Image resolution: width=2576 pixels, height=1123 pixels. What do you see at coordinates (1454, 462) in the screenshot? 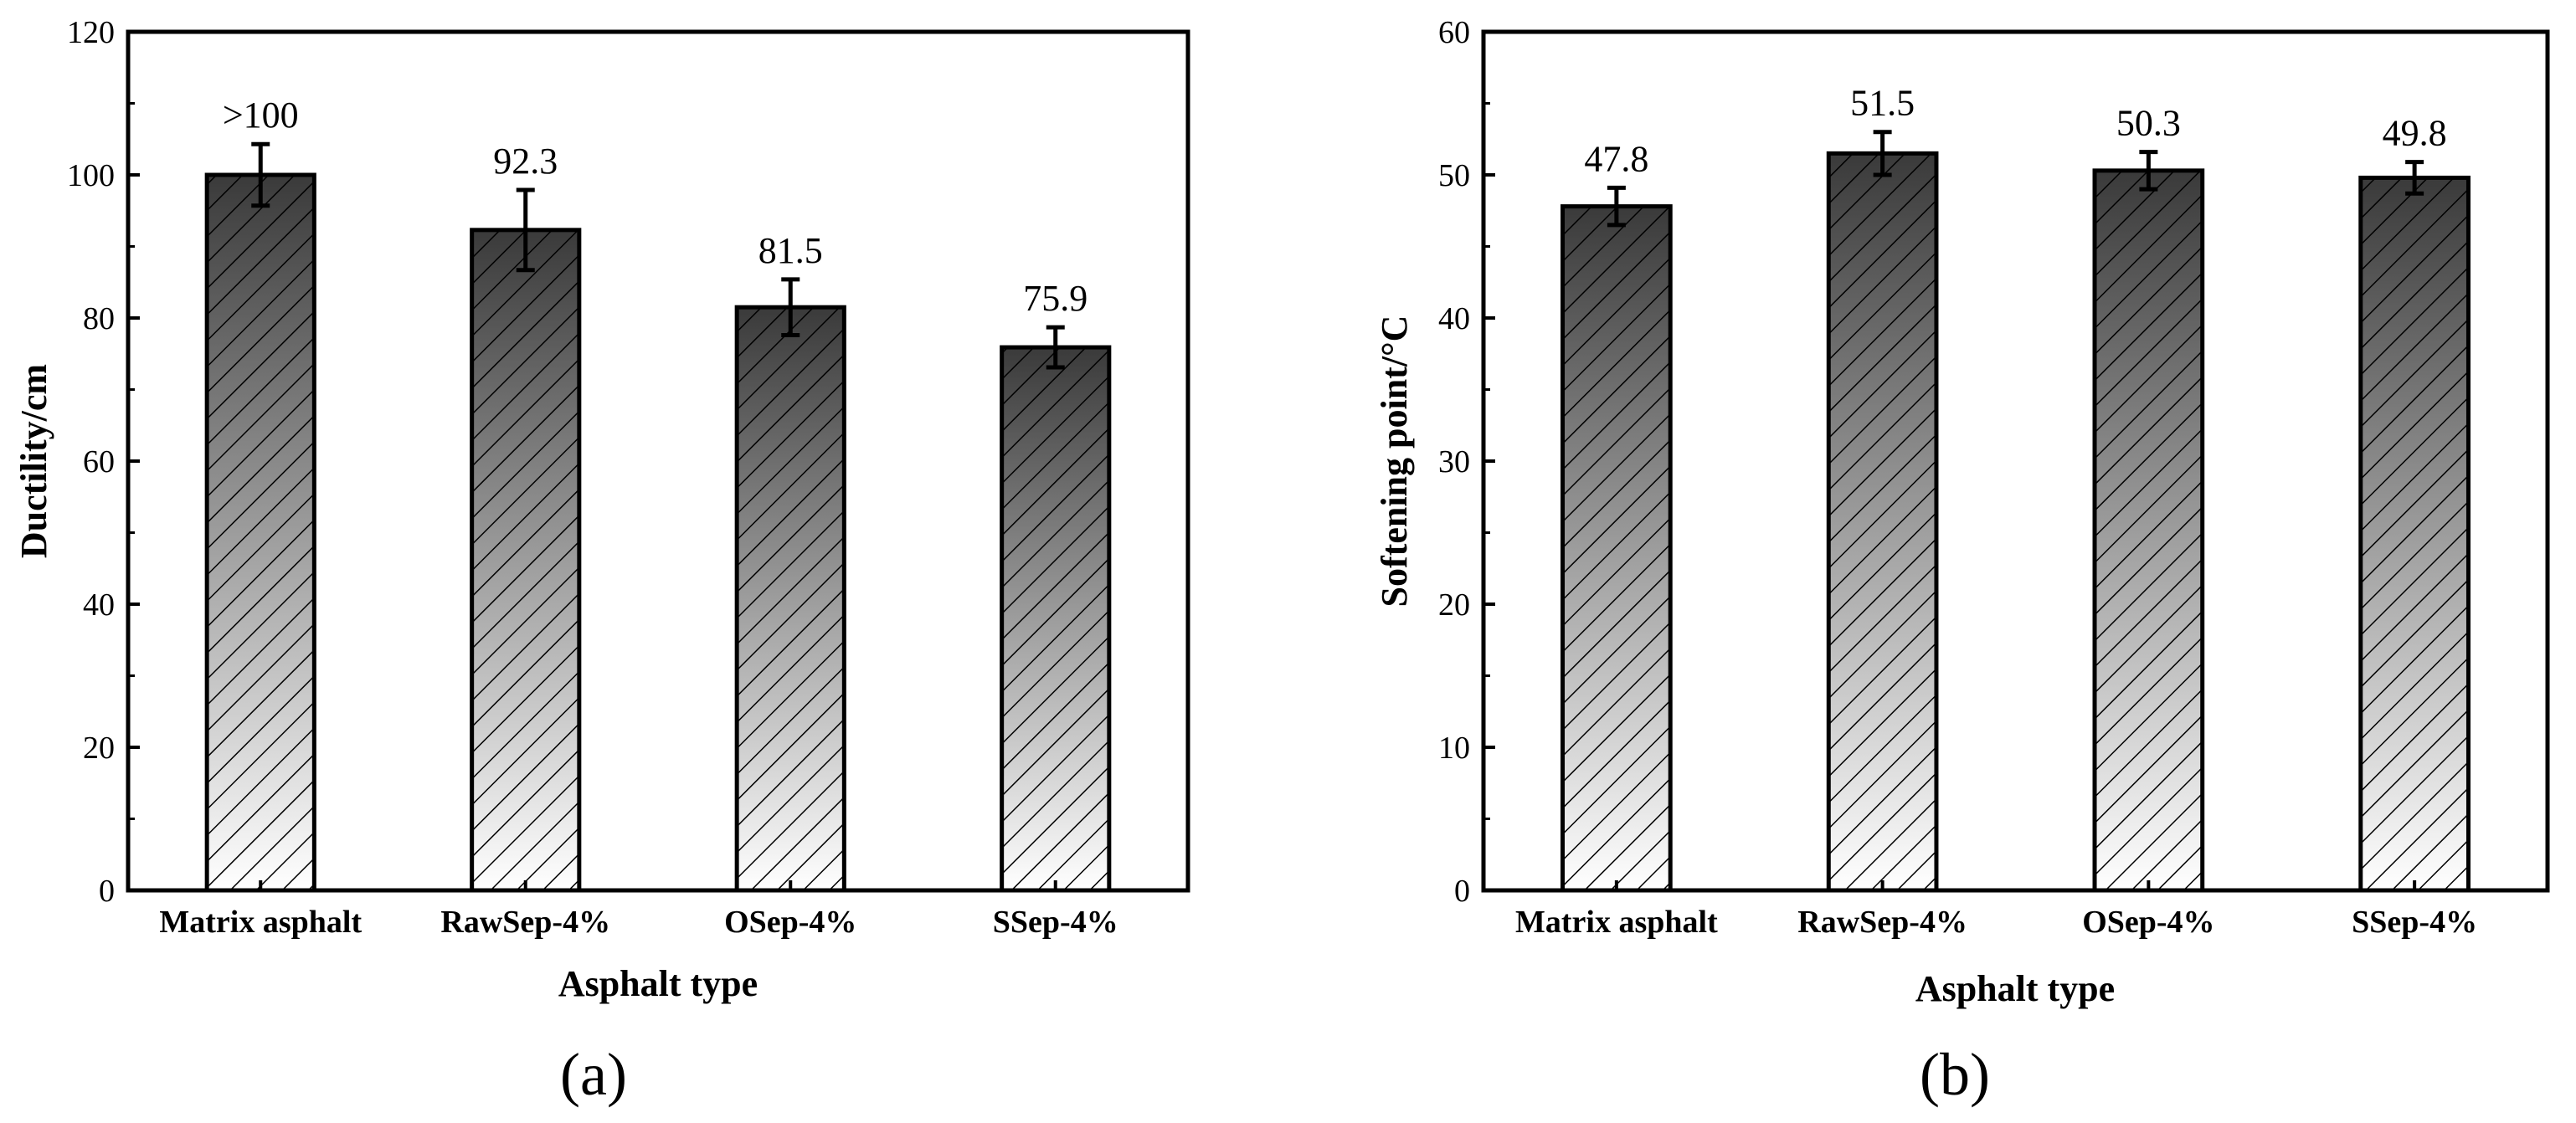
I see `y-tick-label: 30` at bounding box center [1454, 462].